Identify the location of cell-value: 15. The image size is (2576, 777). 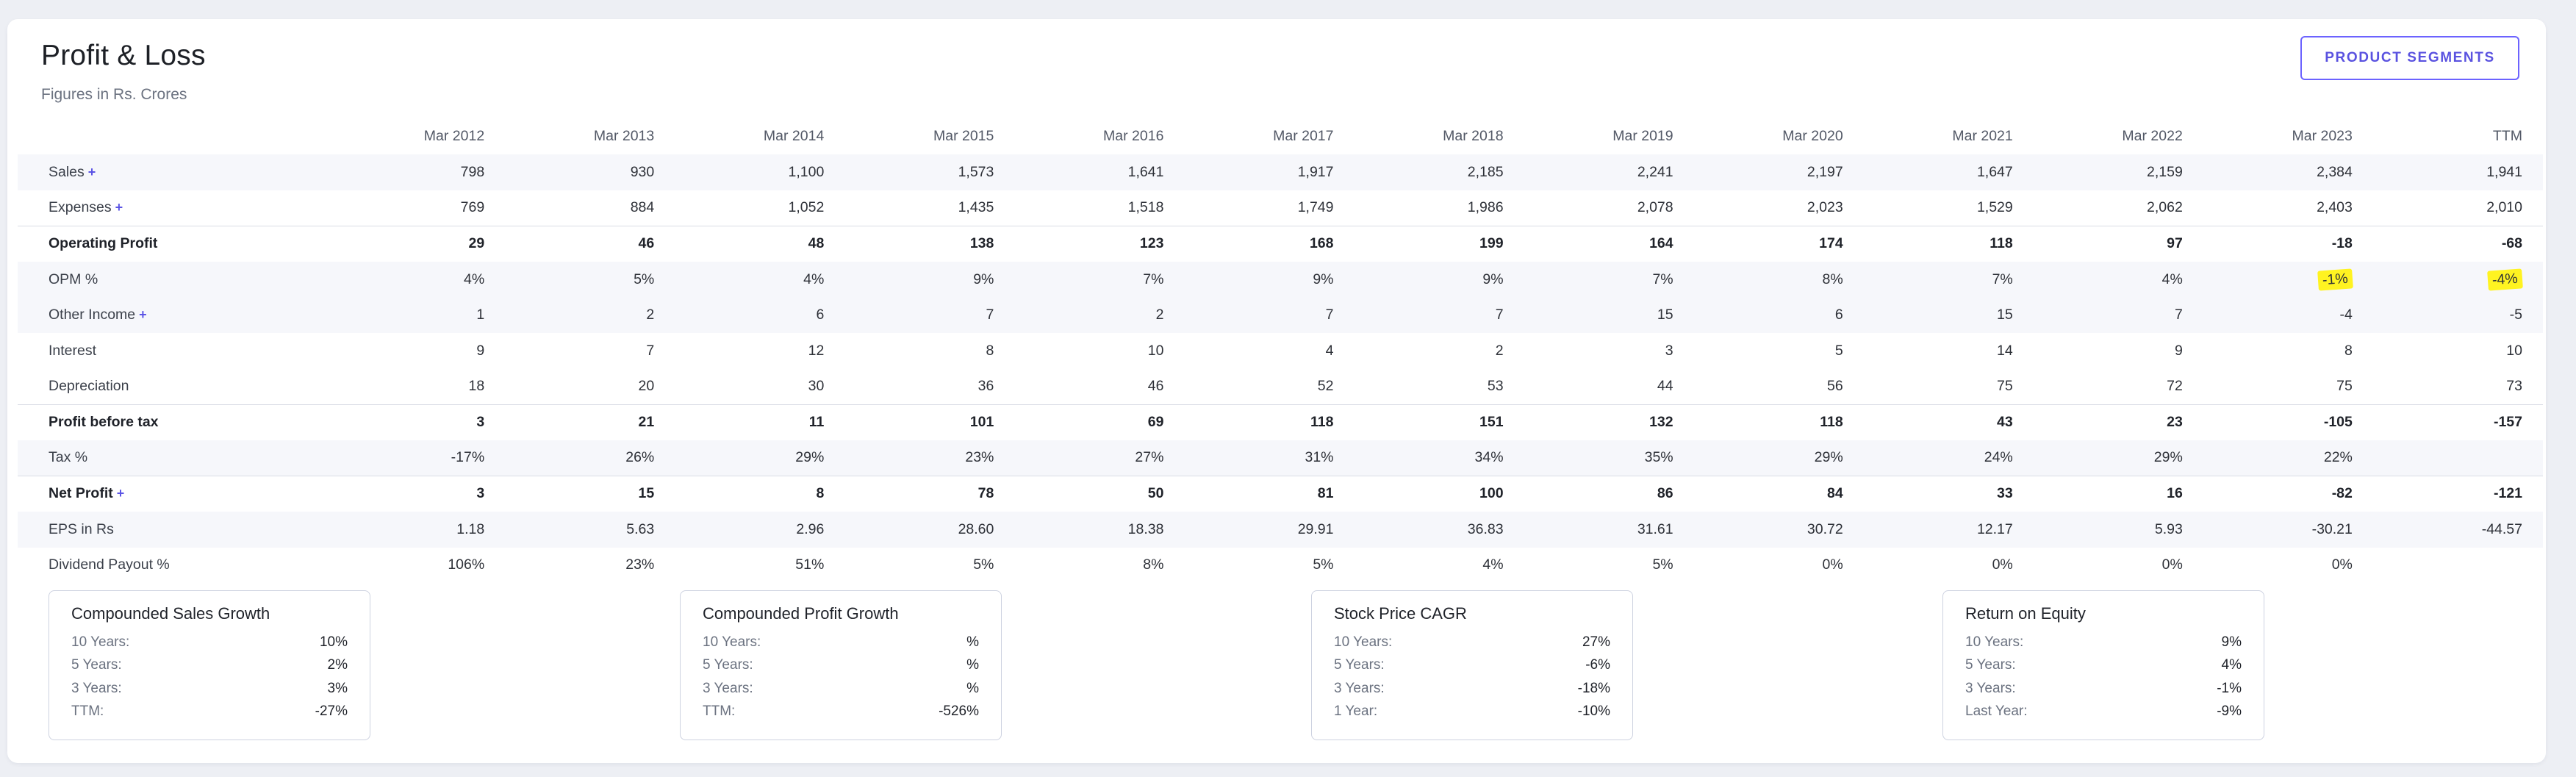
(2005, 315).